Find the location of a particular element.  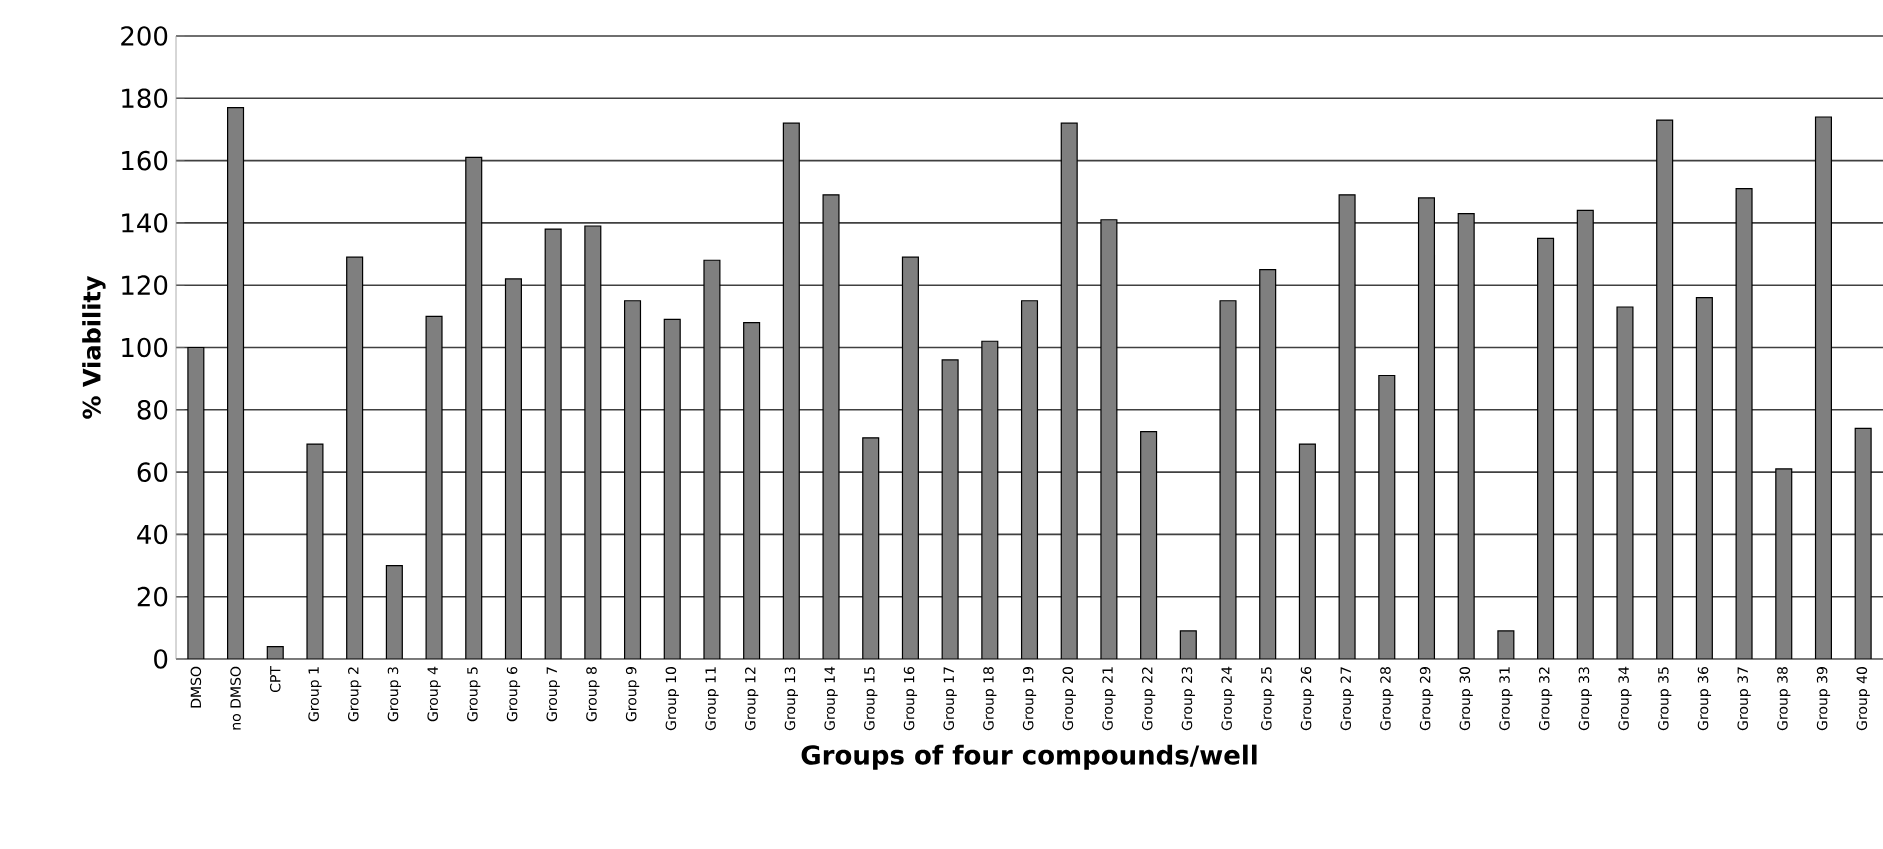

x-tick-label: Group 32 is located at coordinates (1545, 699).